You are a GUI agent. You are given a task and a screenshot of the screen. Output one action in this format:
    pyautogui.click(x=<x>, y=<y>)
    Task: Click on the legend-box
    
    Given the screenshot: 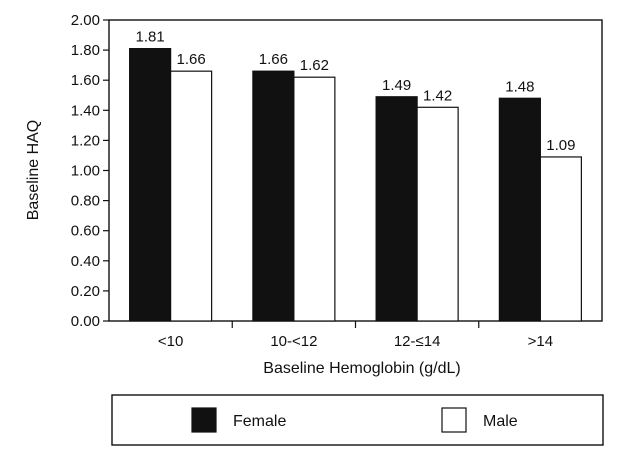 What is the action you would take?
    pyautogui.click(x=357, y=420)
    